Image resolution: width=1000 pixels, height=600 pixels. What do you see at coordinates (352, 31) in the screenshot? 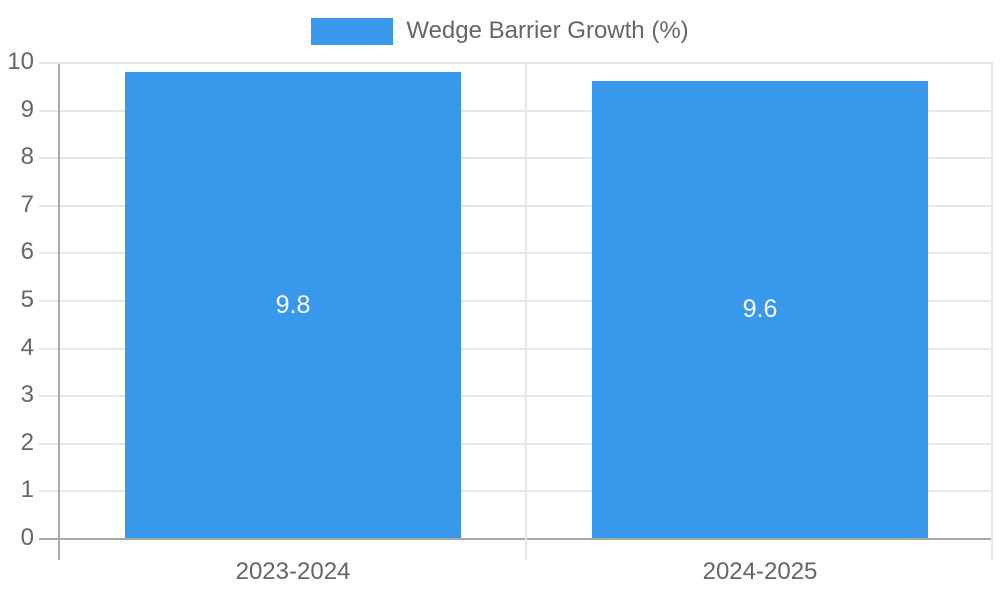
I see `legend-swatch-icon` at bounding box center [352, 31].